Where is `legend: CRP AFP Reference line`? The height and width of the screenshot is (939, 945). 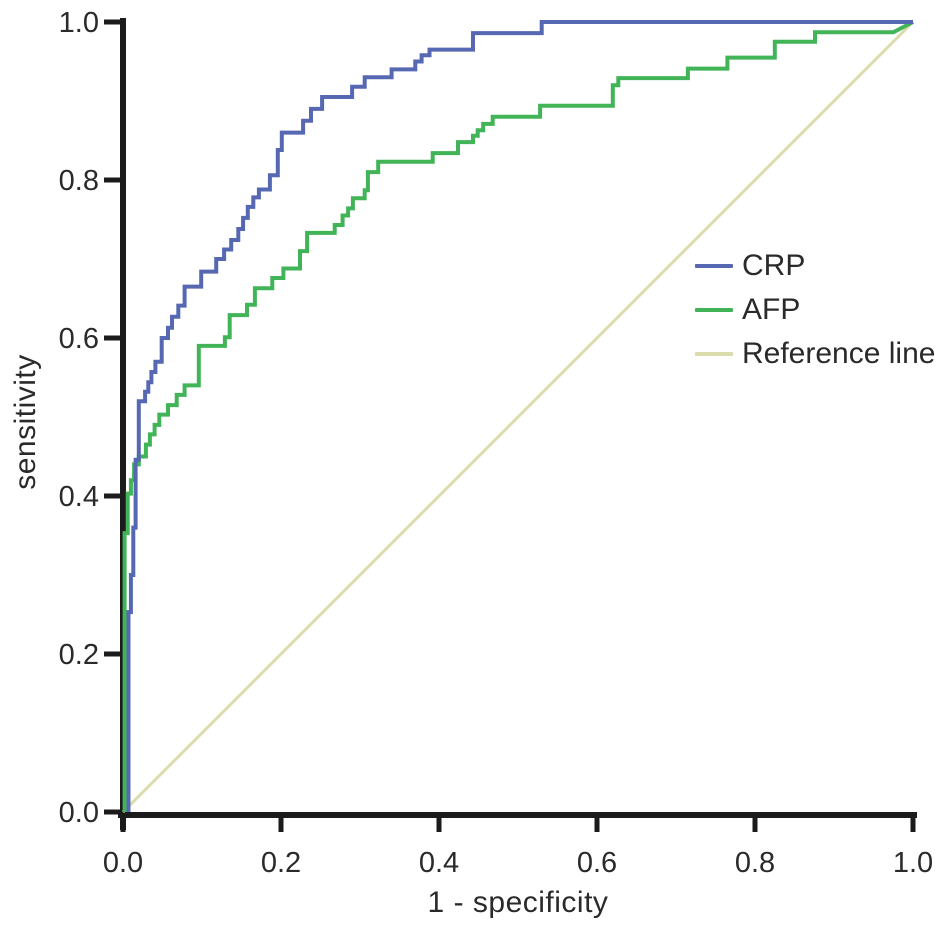 legend: CRP AFP Reference line is located at coordinates (815, 310).